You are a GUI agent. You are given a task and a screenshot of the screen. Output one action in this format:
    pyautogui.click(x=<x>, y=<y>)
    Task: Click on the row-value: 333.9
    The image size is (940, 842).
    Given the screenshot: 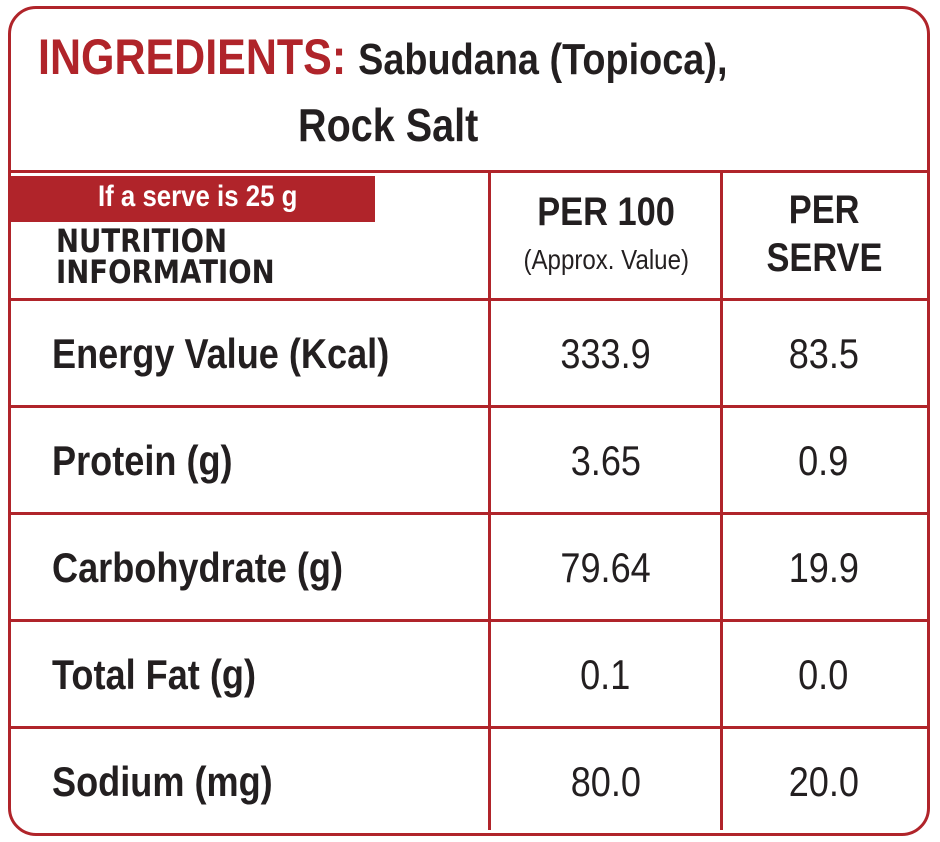 What is the action you would take?
    pyautogui.click(x=605, y=353)
    